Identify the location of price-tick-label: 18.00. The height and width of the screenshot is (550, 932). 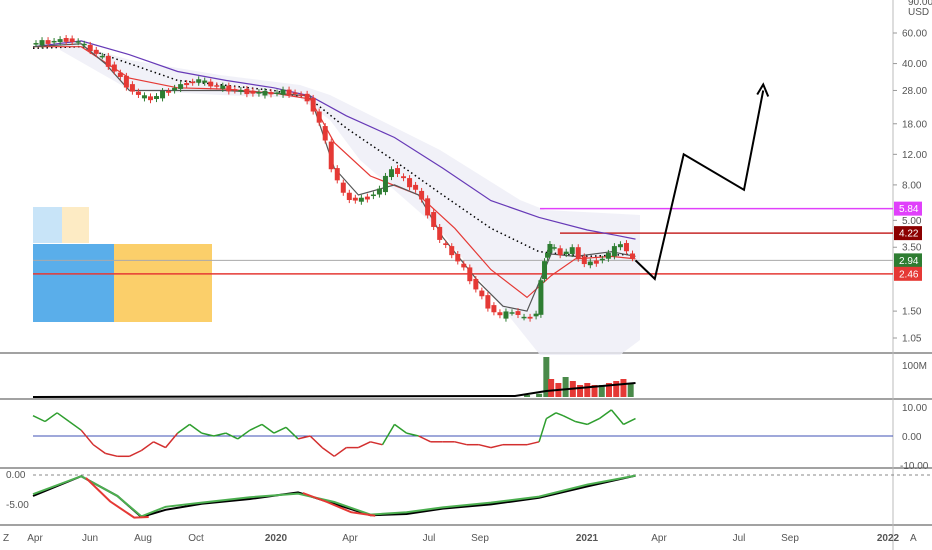
(914, 124).